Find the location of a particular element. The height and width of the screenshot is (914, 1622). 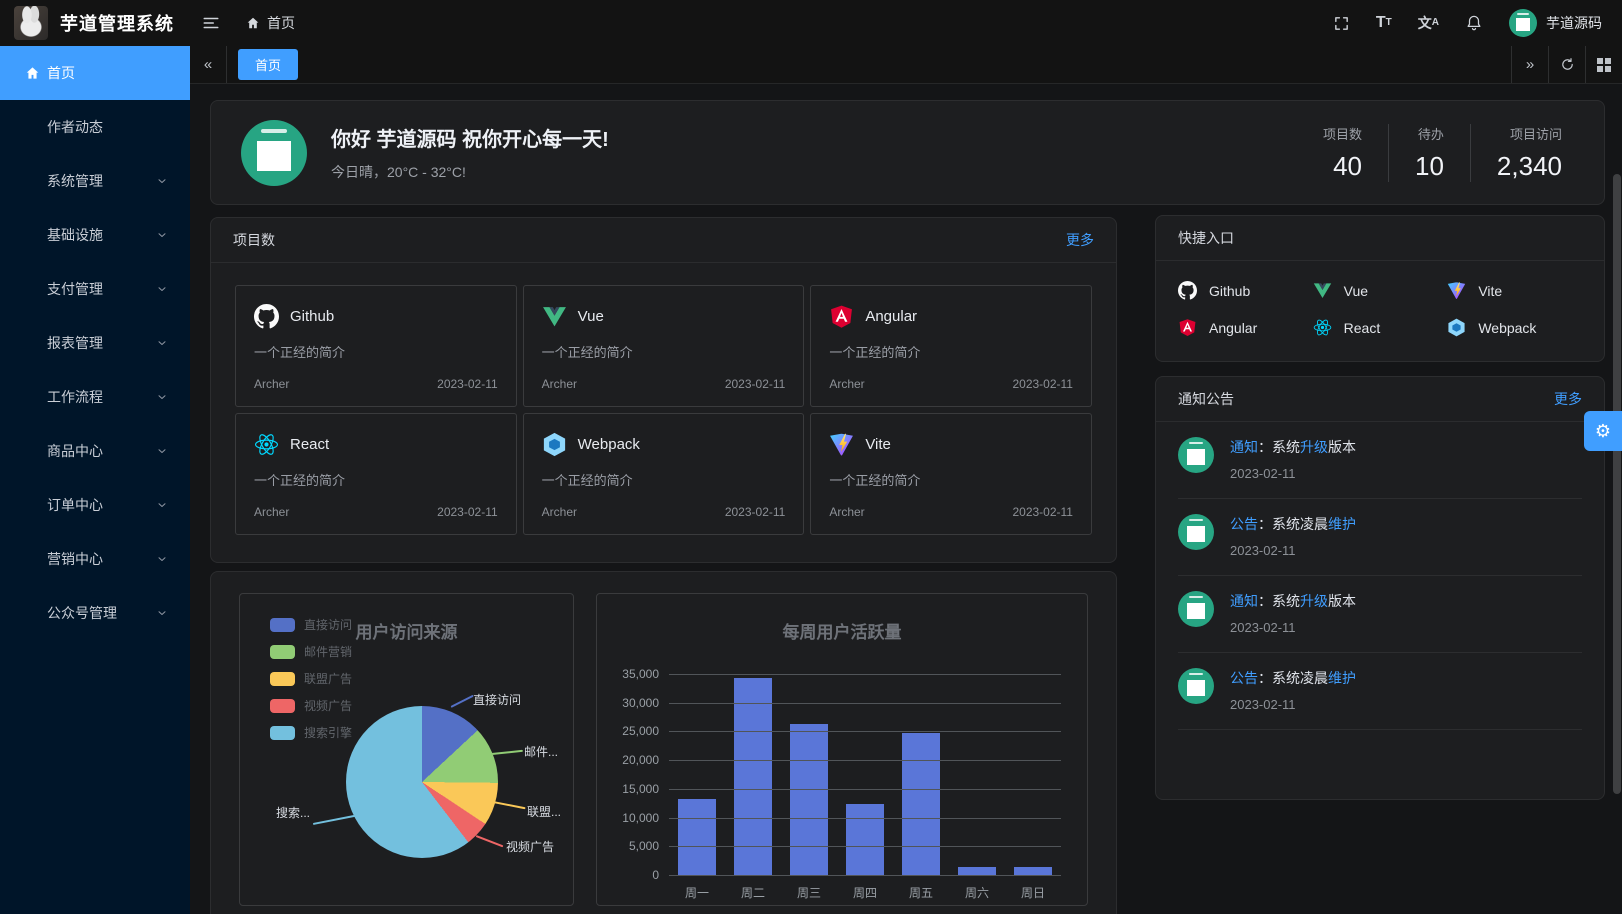

shortcut-vue: Vue is located at coordinates (1380, 290).